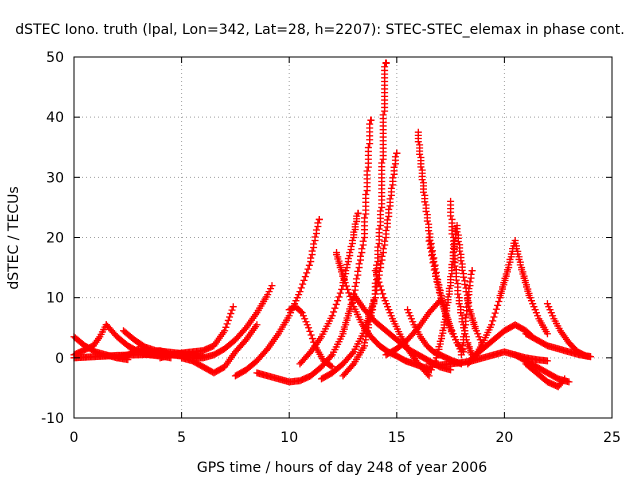  I want to click on y-tick-label: 20, so click(55, 239).